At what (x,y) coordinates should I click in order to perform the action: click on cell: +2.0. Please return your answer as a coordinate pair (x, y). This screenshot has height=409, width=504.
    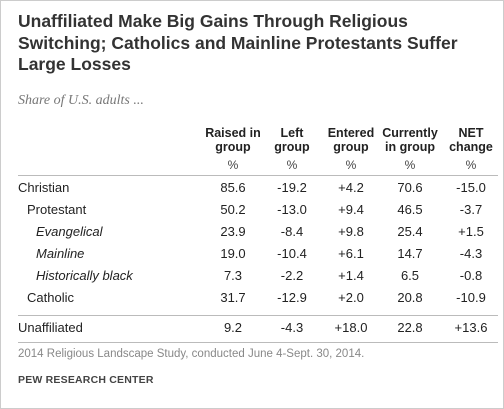
    Looking at the image, I should click on (351, 297).